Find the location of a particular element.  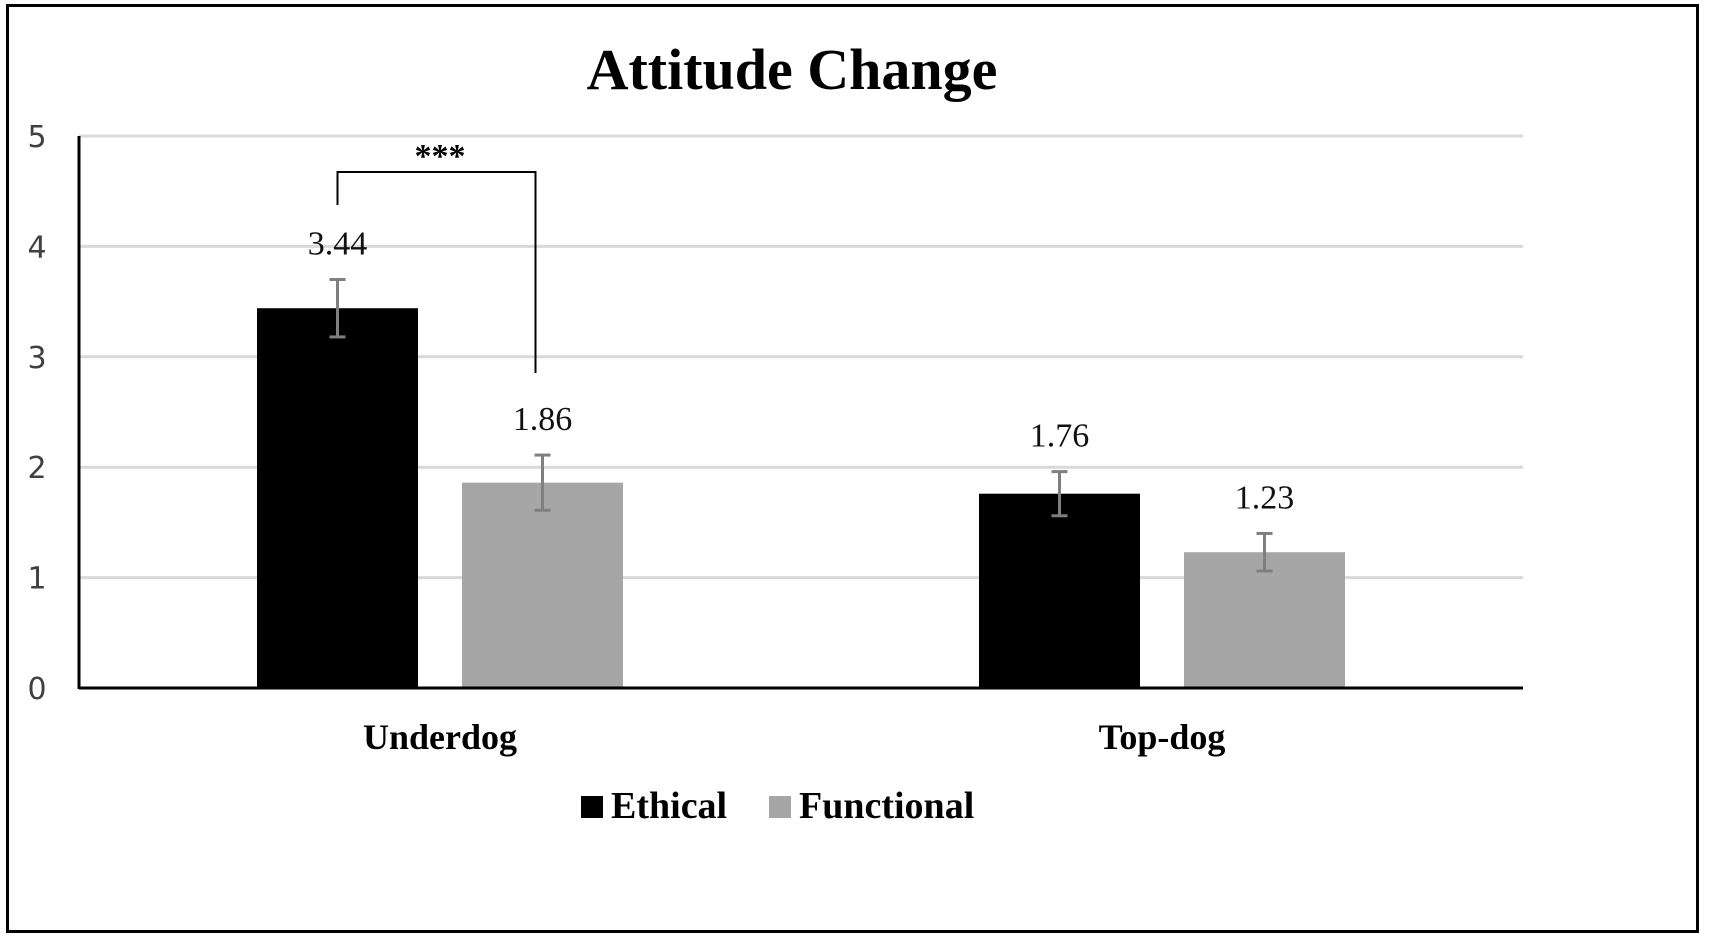

y-tick-label: 1 is located at coordinates (36, 579).